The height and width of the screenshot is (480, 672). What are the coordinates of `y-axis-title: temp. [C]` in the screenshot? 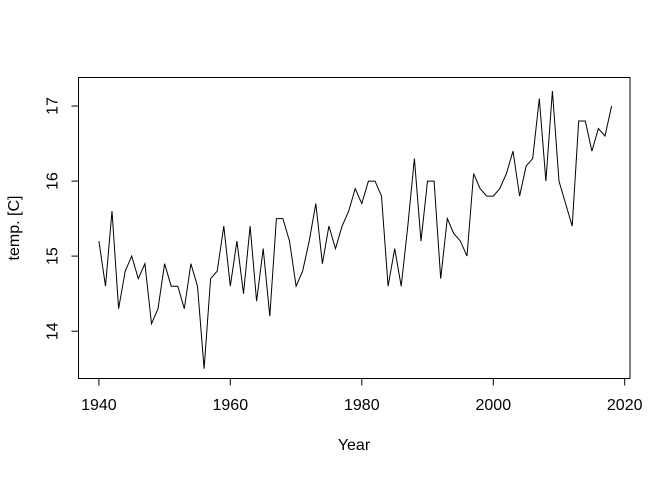 It's located at (14, 228).